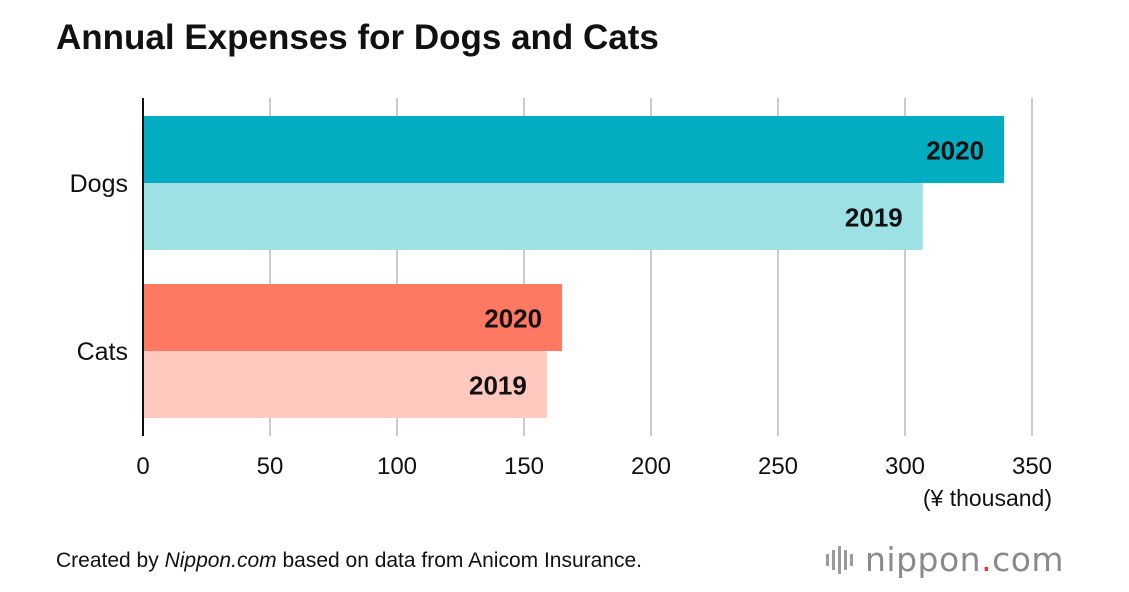 This screenshot has width=1129, height=592. I want to click on logo-text-tld: com, so click(1028, 559).